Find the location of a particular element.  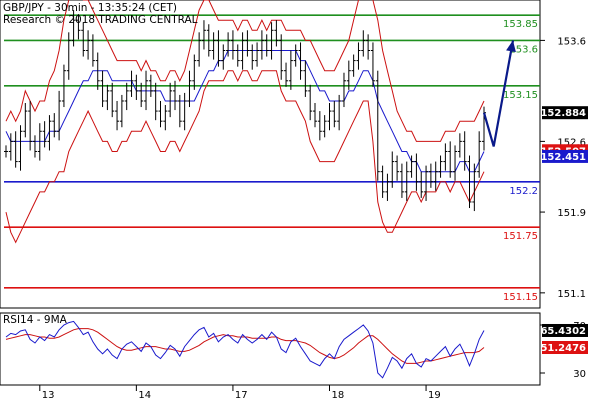

rsi-badge-box is located at coordinates (565, 348).